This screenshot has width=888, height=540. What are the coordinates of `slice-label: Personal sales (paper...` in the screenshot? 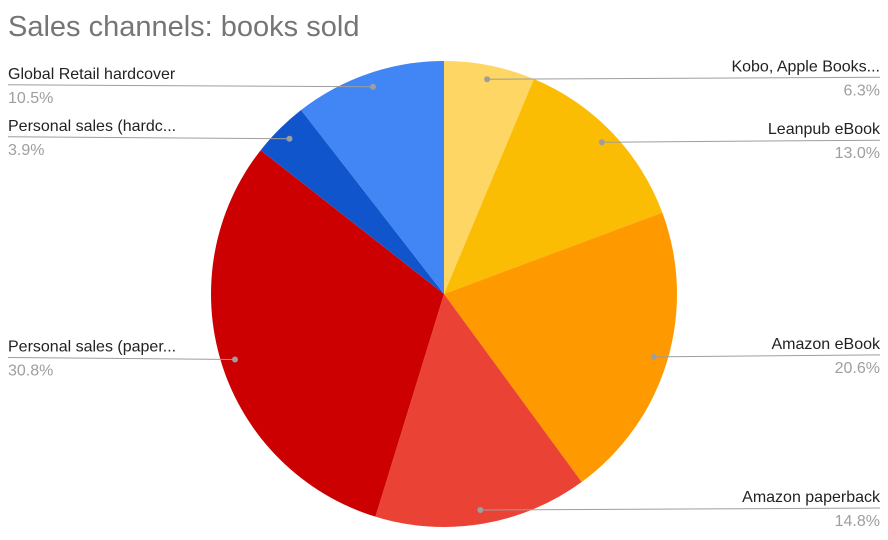 It's located at (92, 346).